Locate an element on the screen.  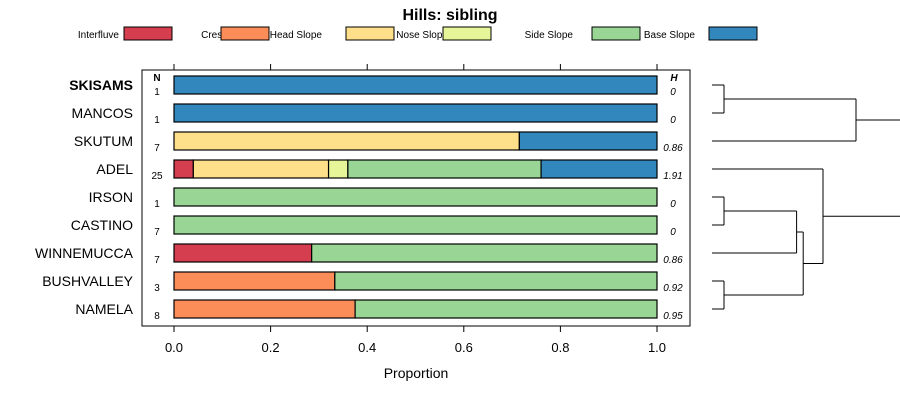
h-column-header: H is located at coordinates (674, 78).